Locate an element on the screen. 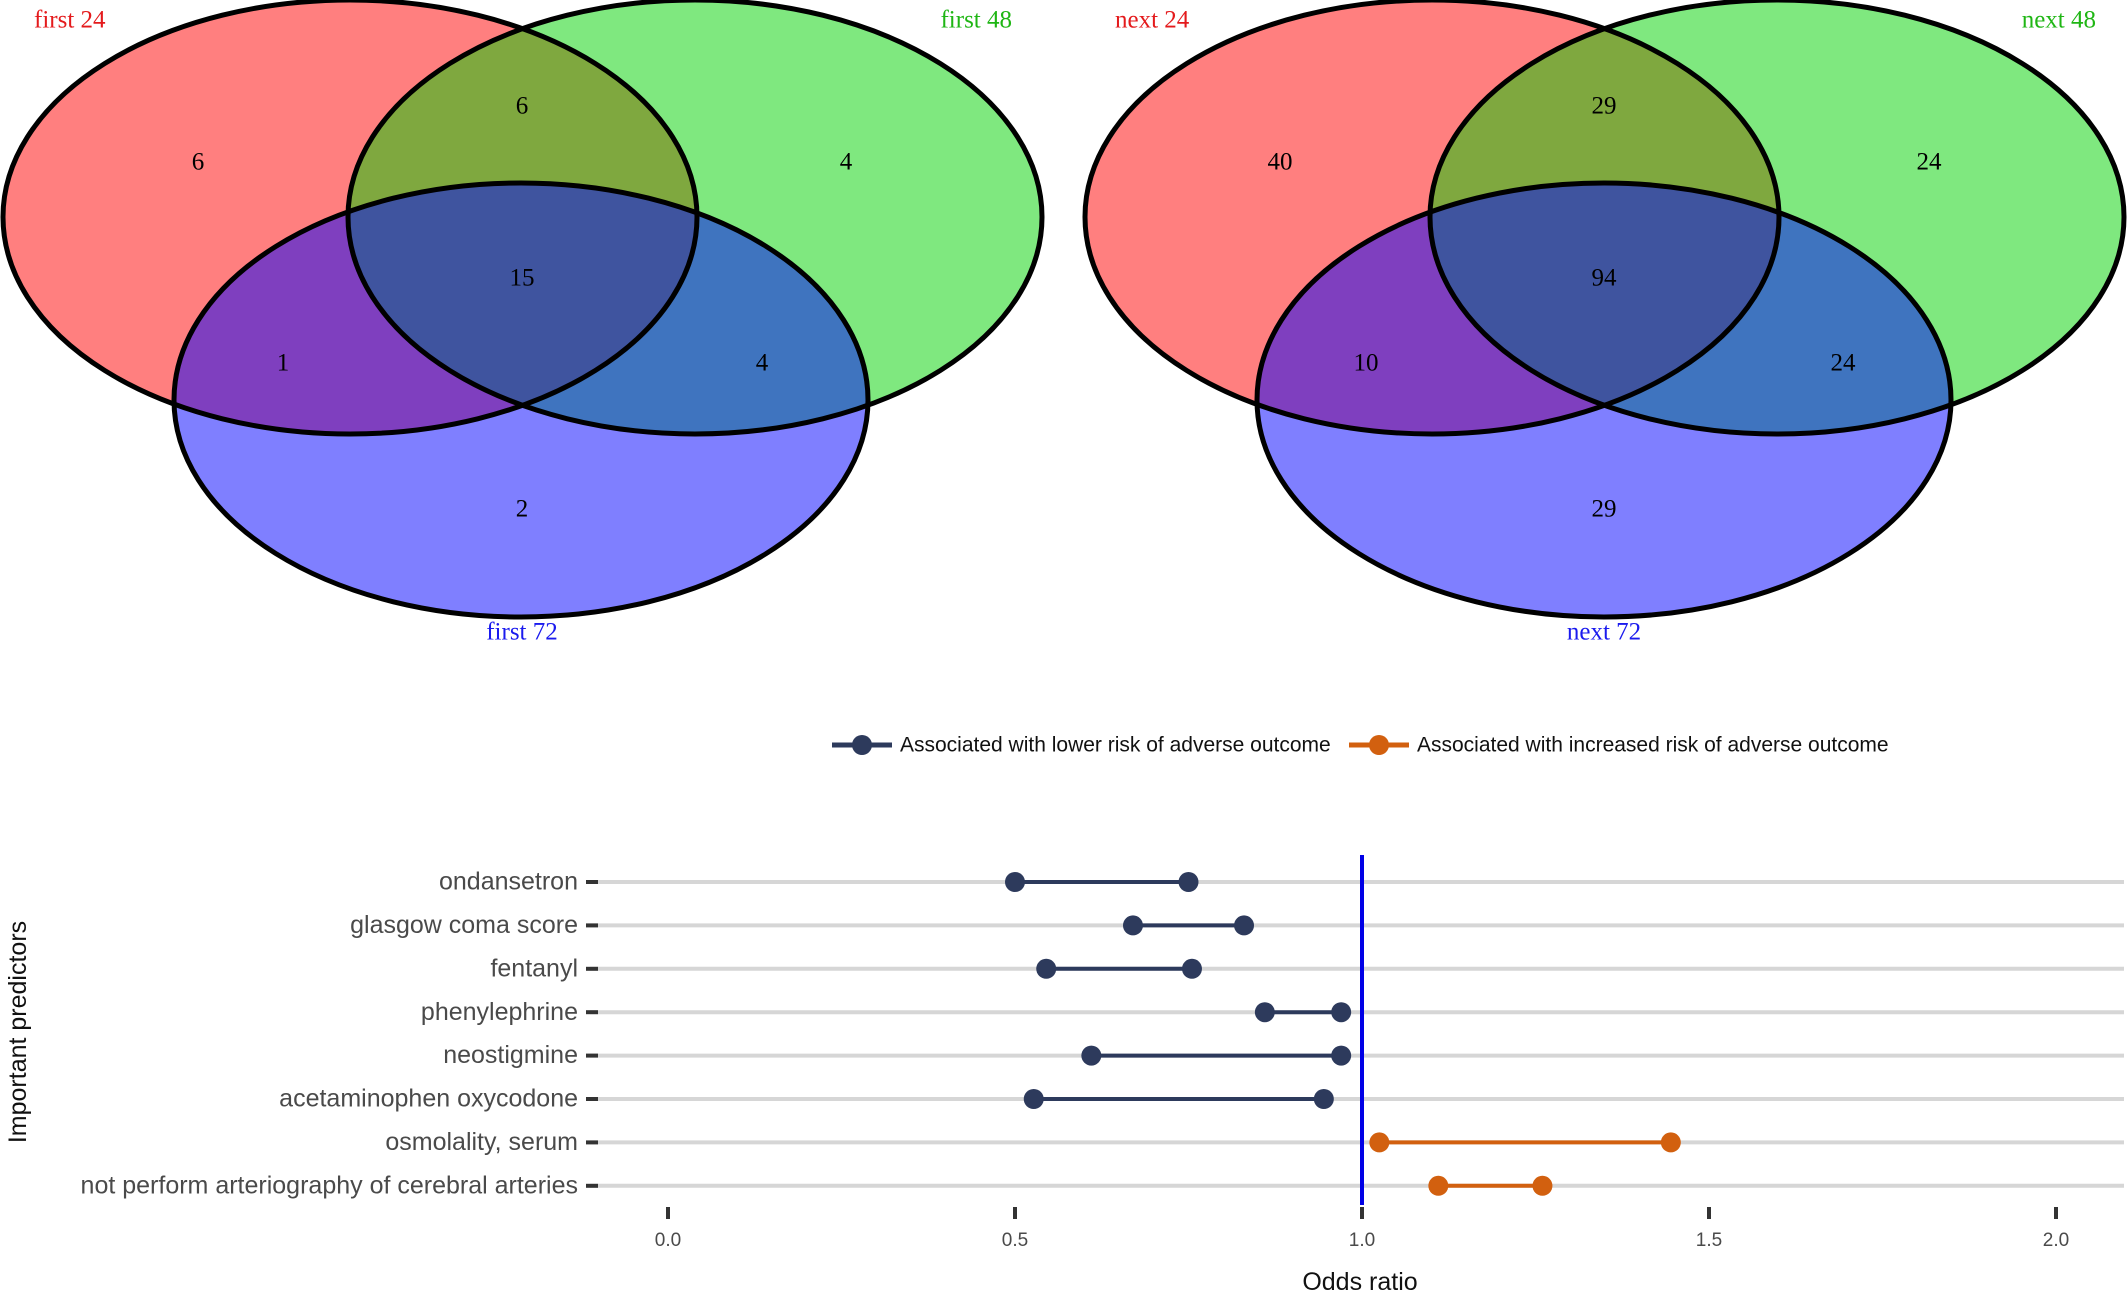 This screenshot has width=2128, height=1291. venn-left-set-a-label: first 24 is located at coordinates (70, 20).